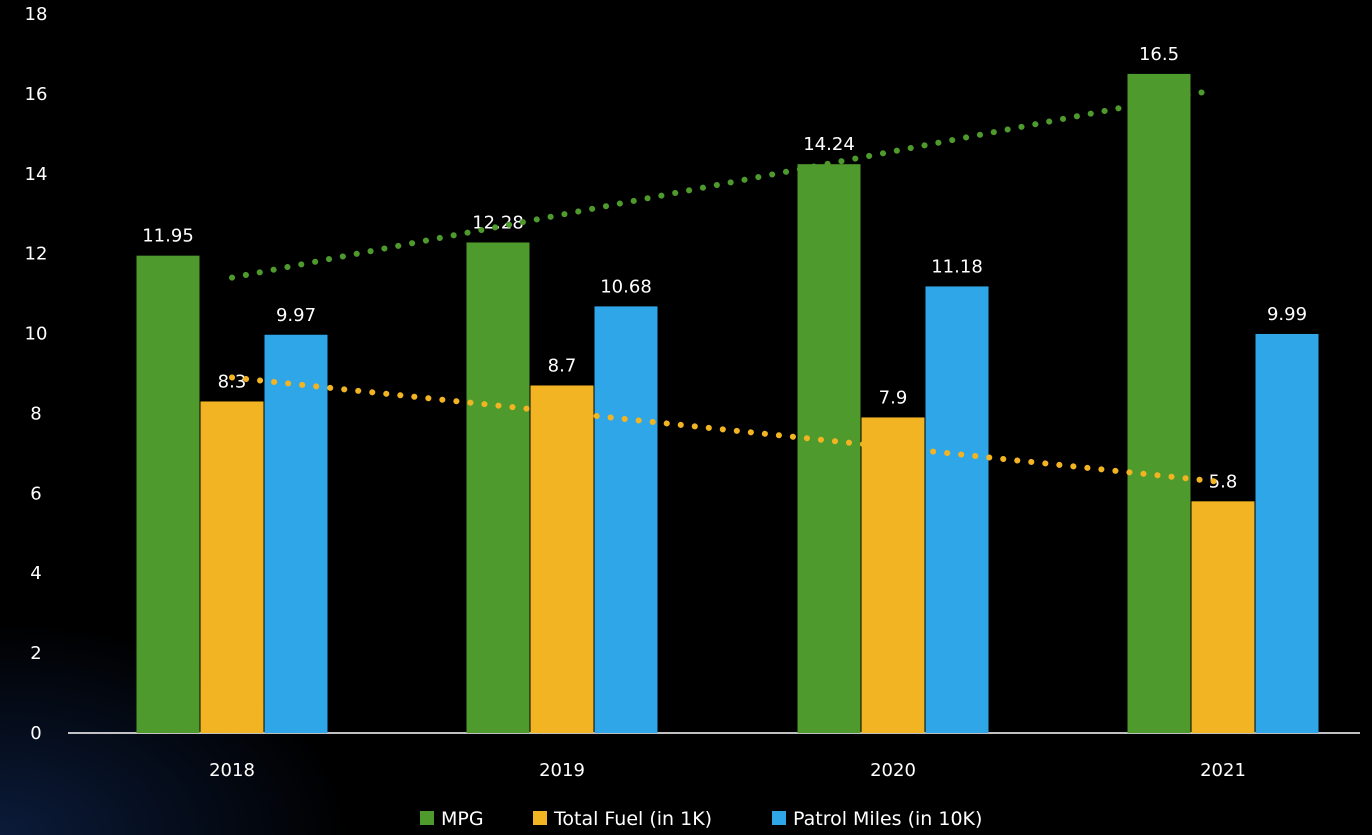  What do you see at coordinates (893, 770) in the screenshot?
I see `x-tick-label: 2020` at bounding box center [893, 770].